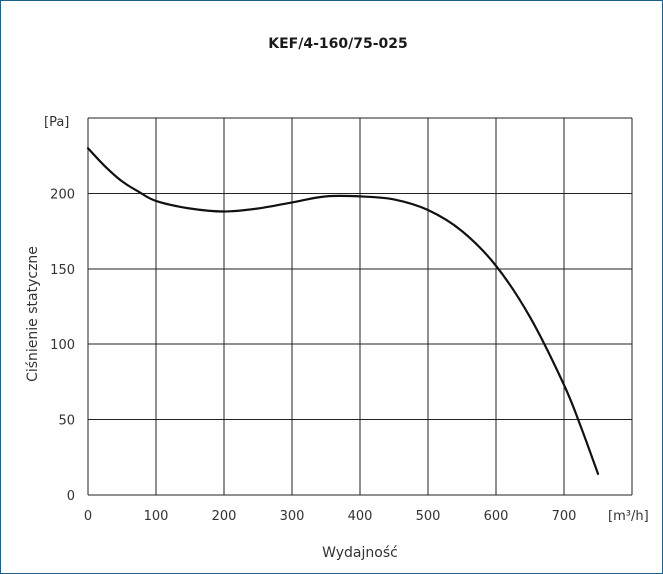  What do you see at coordinates (496, 516) in the screenshot?
I see `x-tick-label: 600` at bounding box center [496, 516].